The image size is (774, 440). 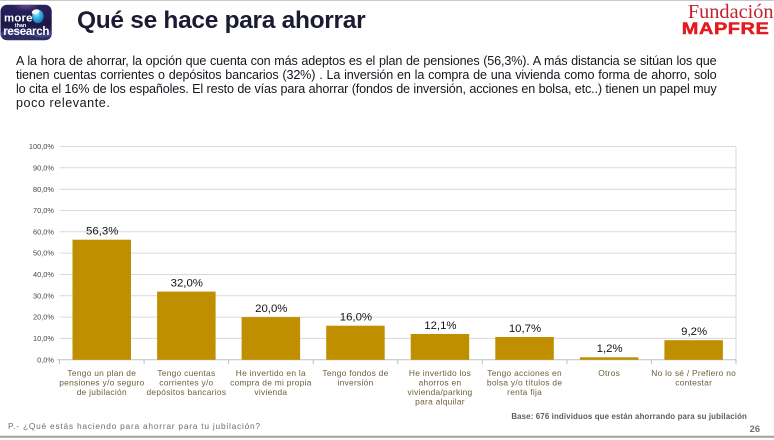 What do you see at coordinates (525, 329) in the screenshot?
I see `svg-text: 10,7%` at bounding box center [525, 329].